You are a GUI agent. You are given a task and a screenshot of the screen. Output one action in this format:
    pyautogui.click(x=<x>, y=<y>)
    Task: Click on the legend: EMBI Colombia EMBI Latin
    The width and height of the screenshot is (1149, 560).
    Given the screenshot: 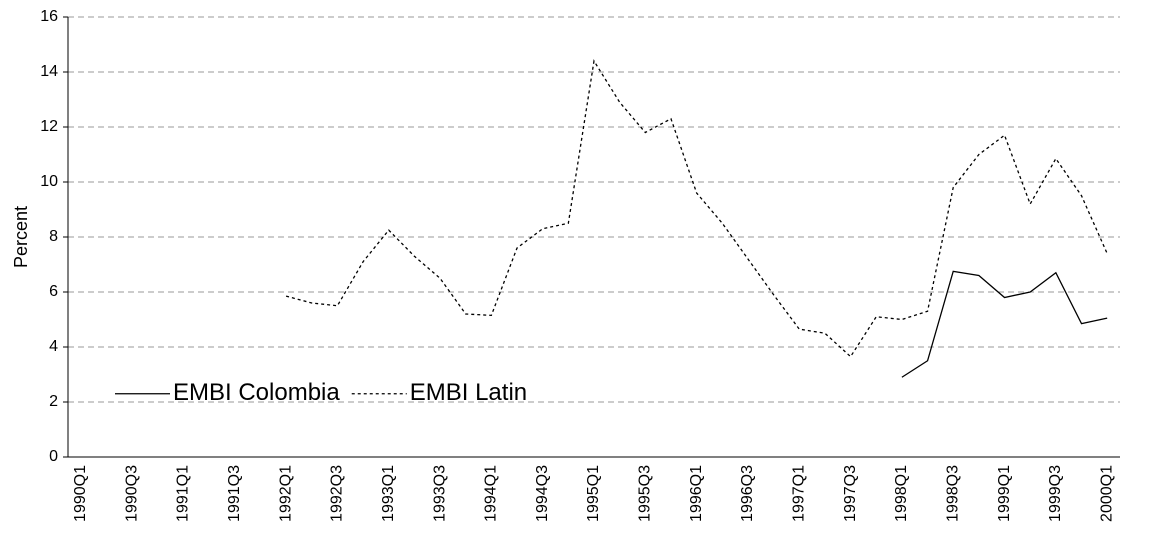 What is the action you would take?
    pyautogui.click(x=321, y=392)
    